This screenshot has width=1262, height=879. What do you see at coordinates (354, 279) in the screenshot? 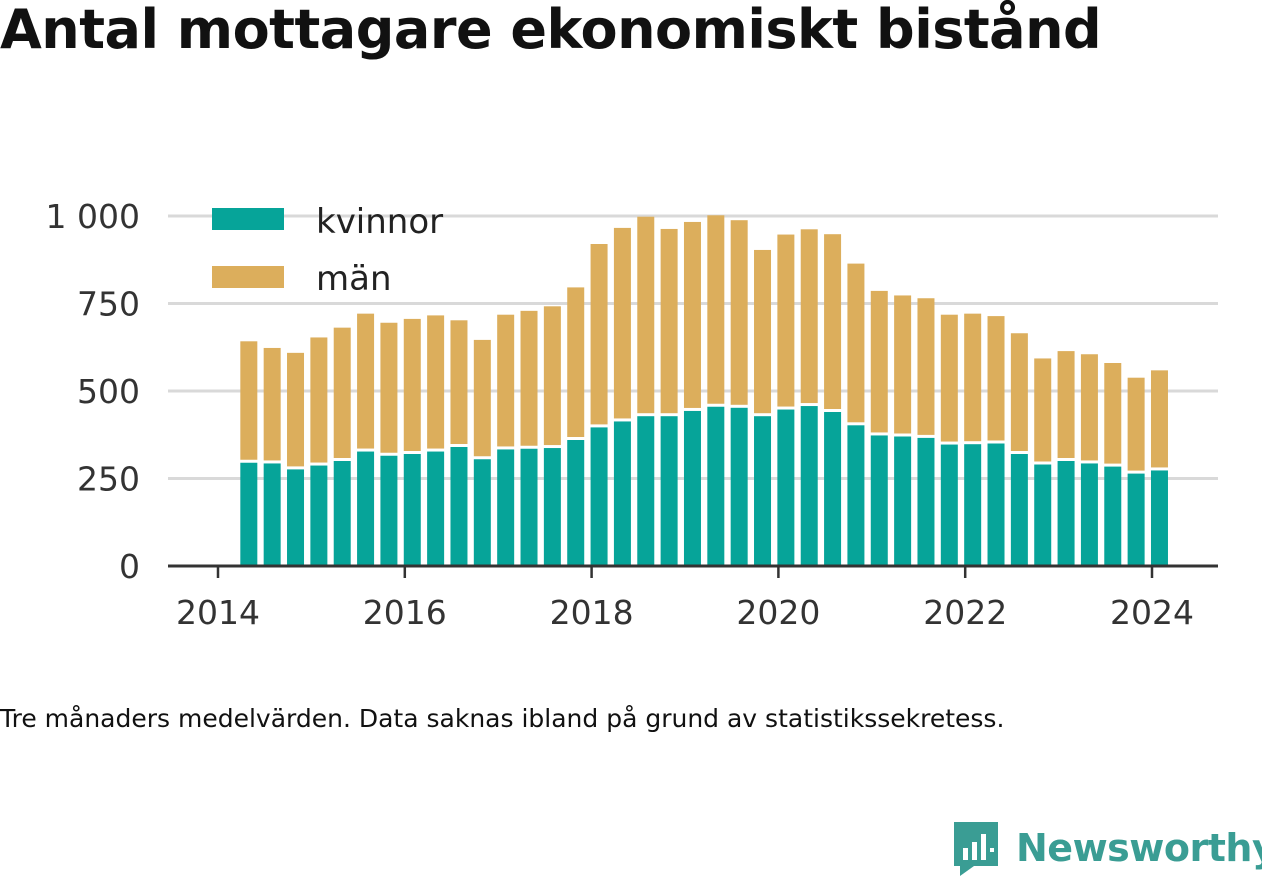
I see `legend-label-man: män` at bounding box center [354, 279].